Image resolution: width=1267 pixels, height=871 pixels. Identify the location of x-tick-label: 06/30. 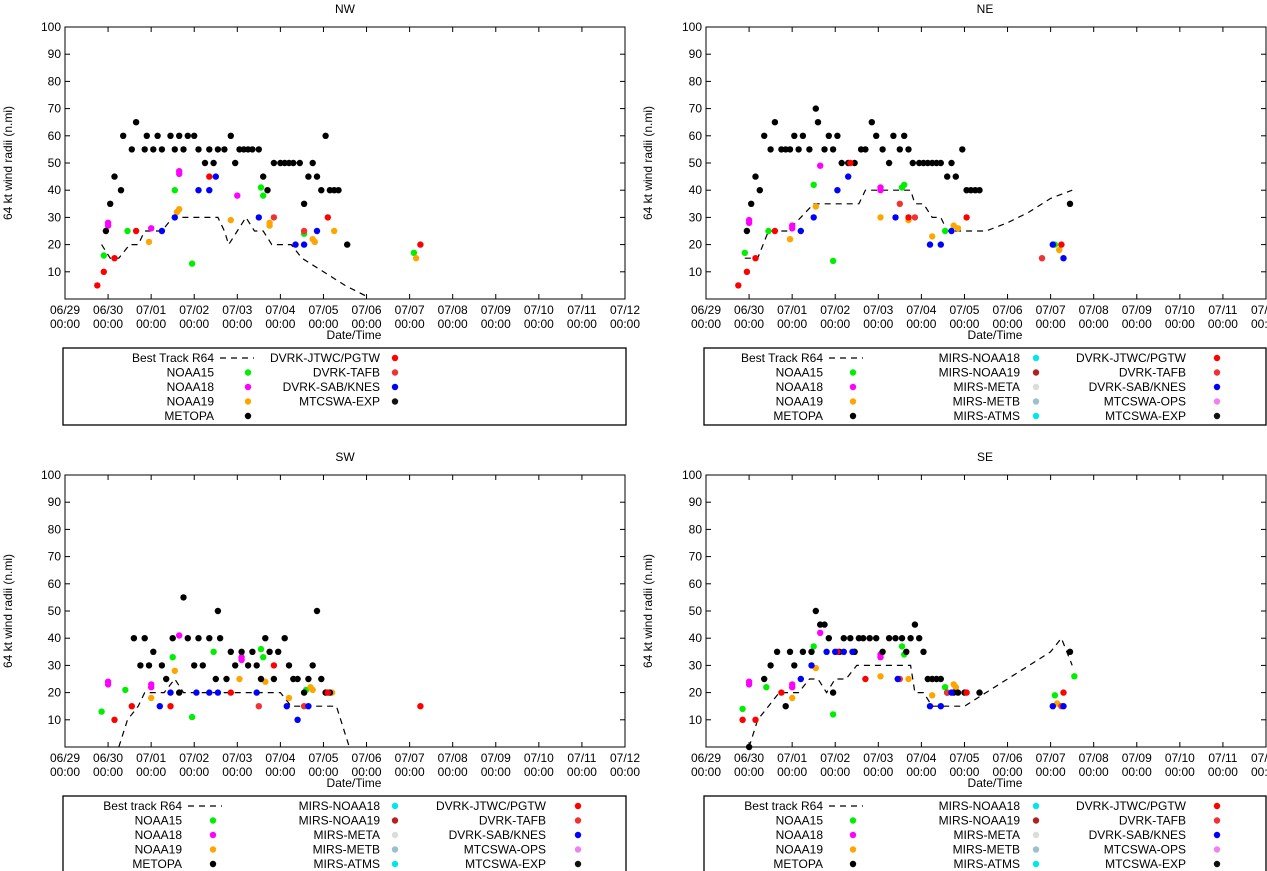
(108, 310).